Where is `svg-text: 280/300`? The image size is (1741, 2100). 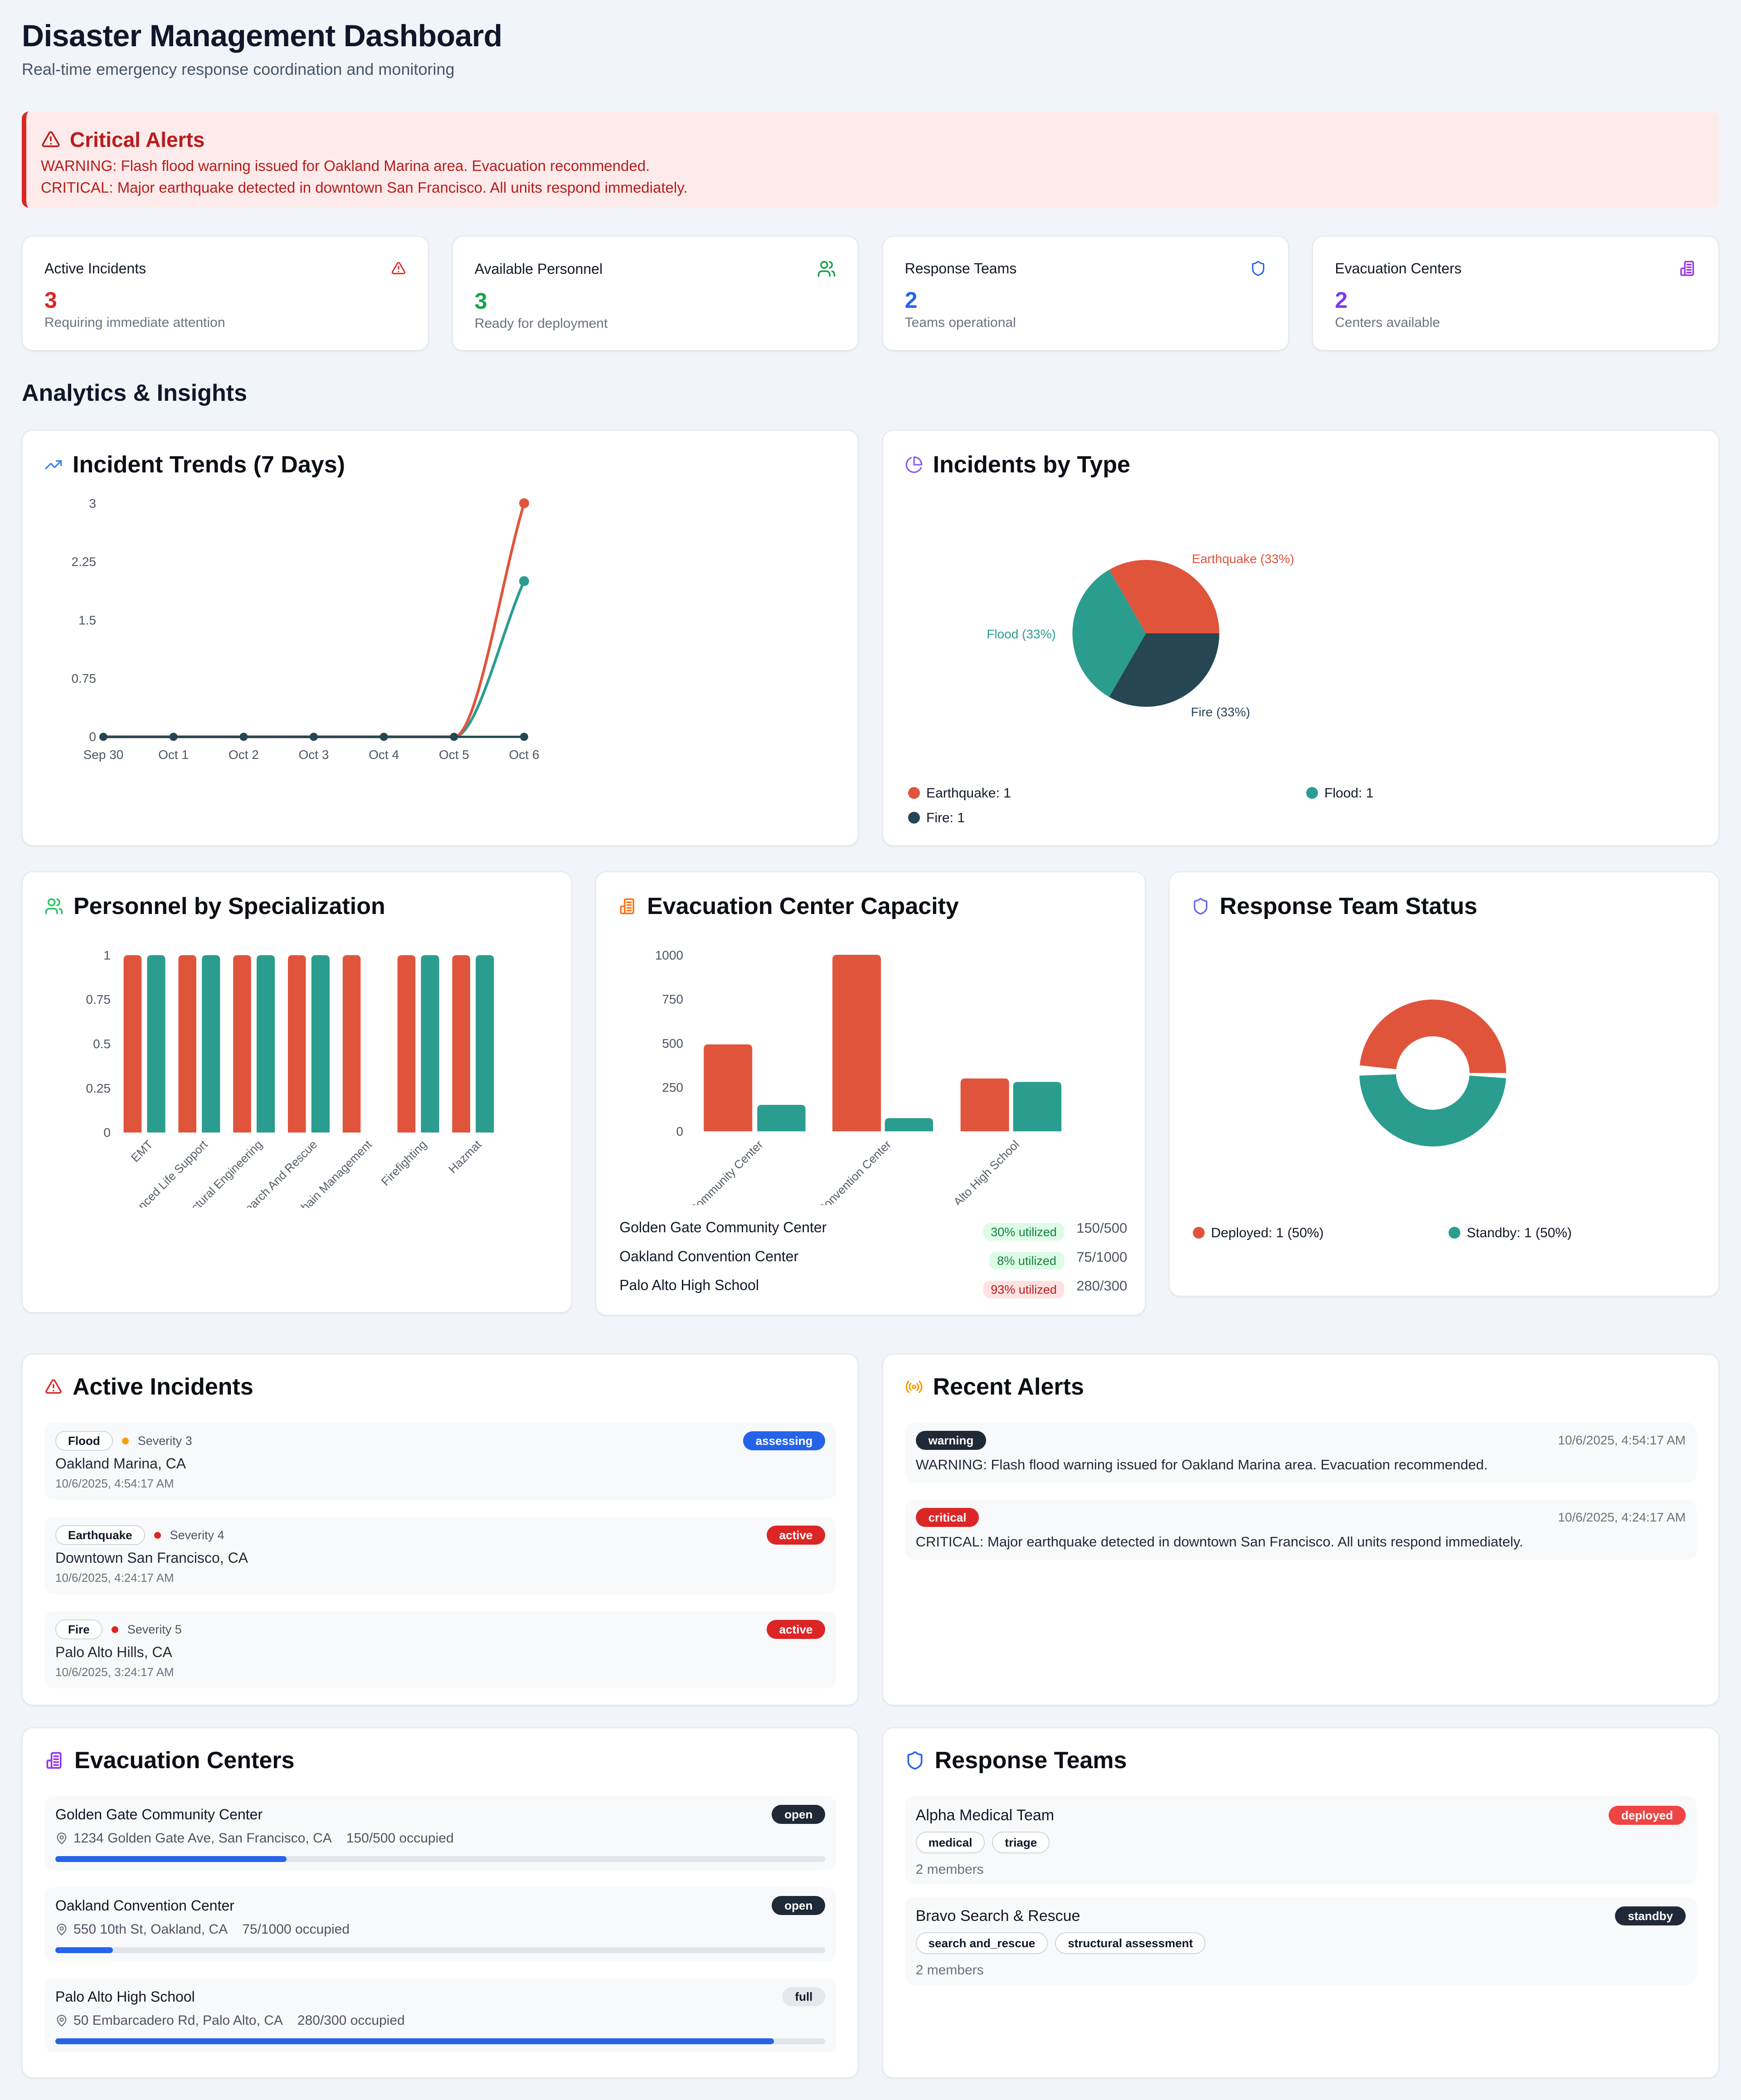
svg-text: 280/300 is located at coordinates (1101, 1285).